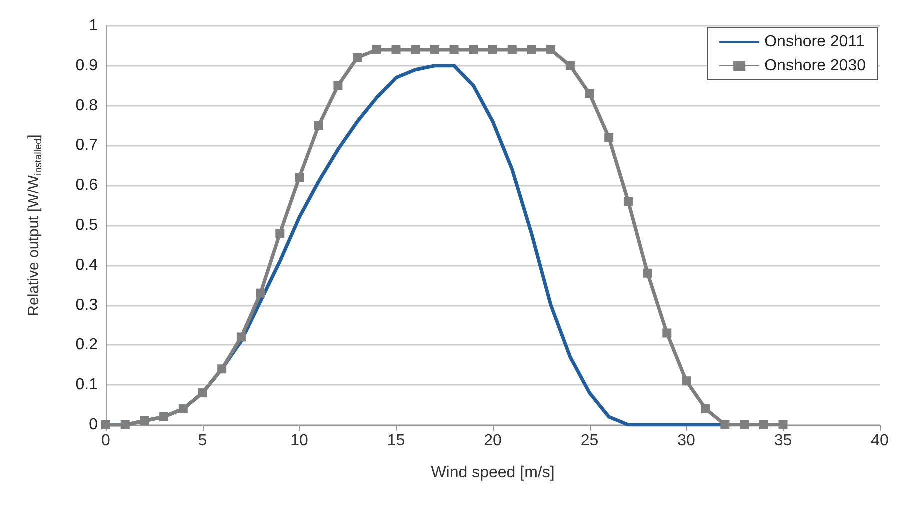 This screenshot has height=517, width=911. Describe the element at coordinates (87, 305) in the screenshot. I see `y-tick-label: 0.3` at that location.